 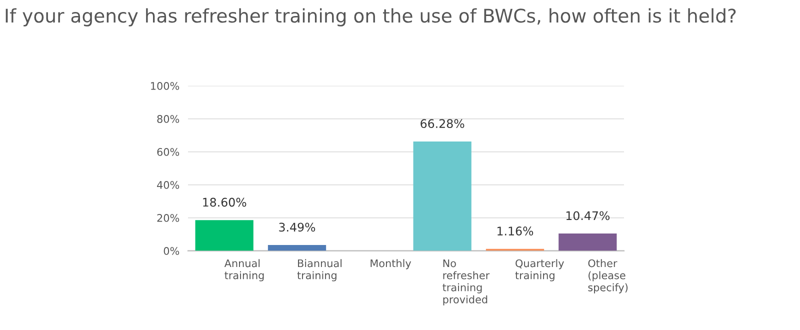 I want to click on data-label: 1.16%, so click(x=516, y=231).